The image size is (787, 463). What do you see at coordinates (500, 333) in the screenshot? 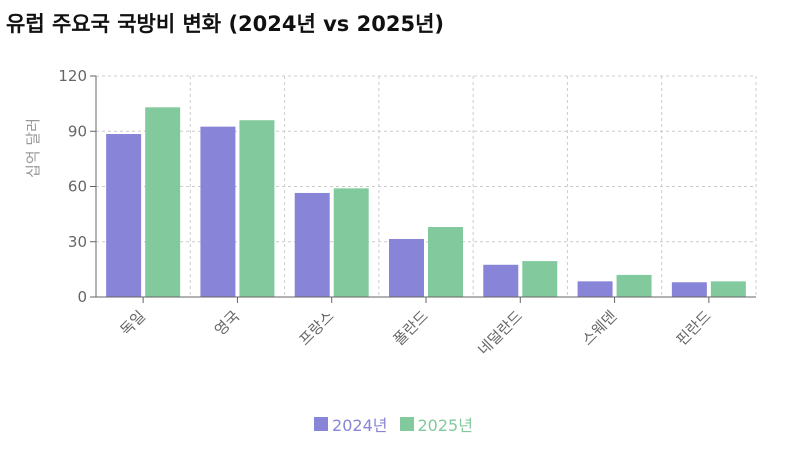
I see `x-tick-label: 네덜란드` at bounding box center [500, 333].